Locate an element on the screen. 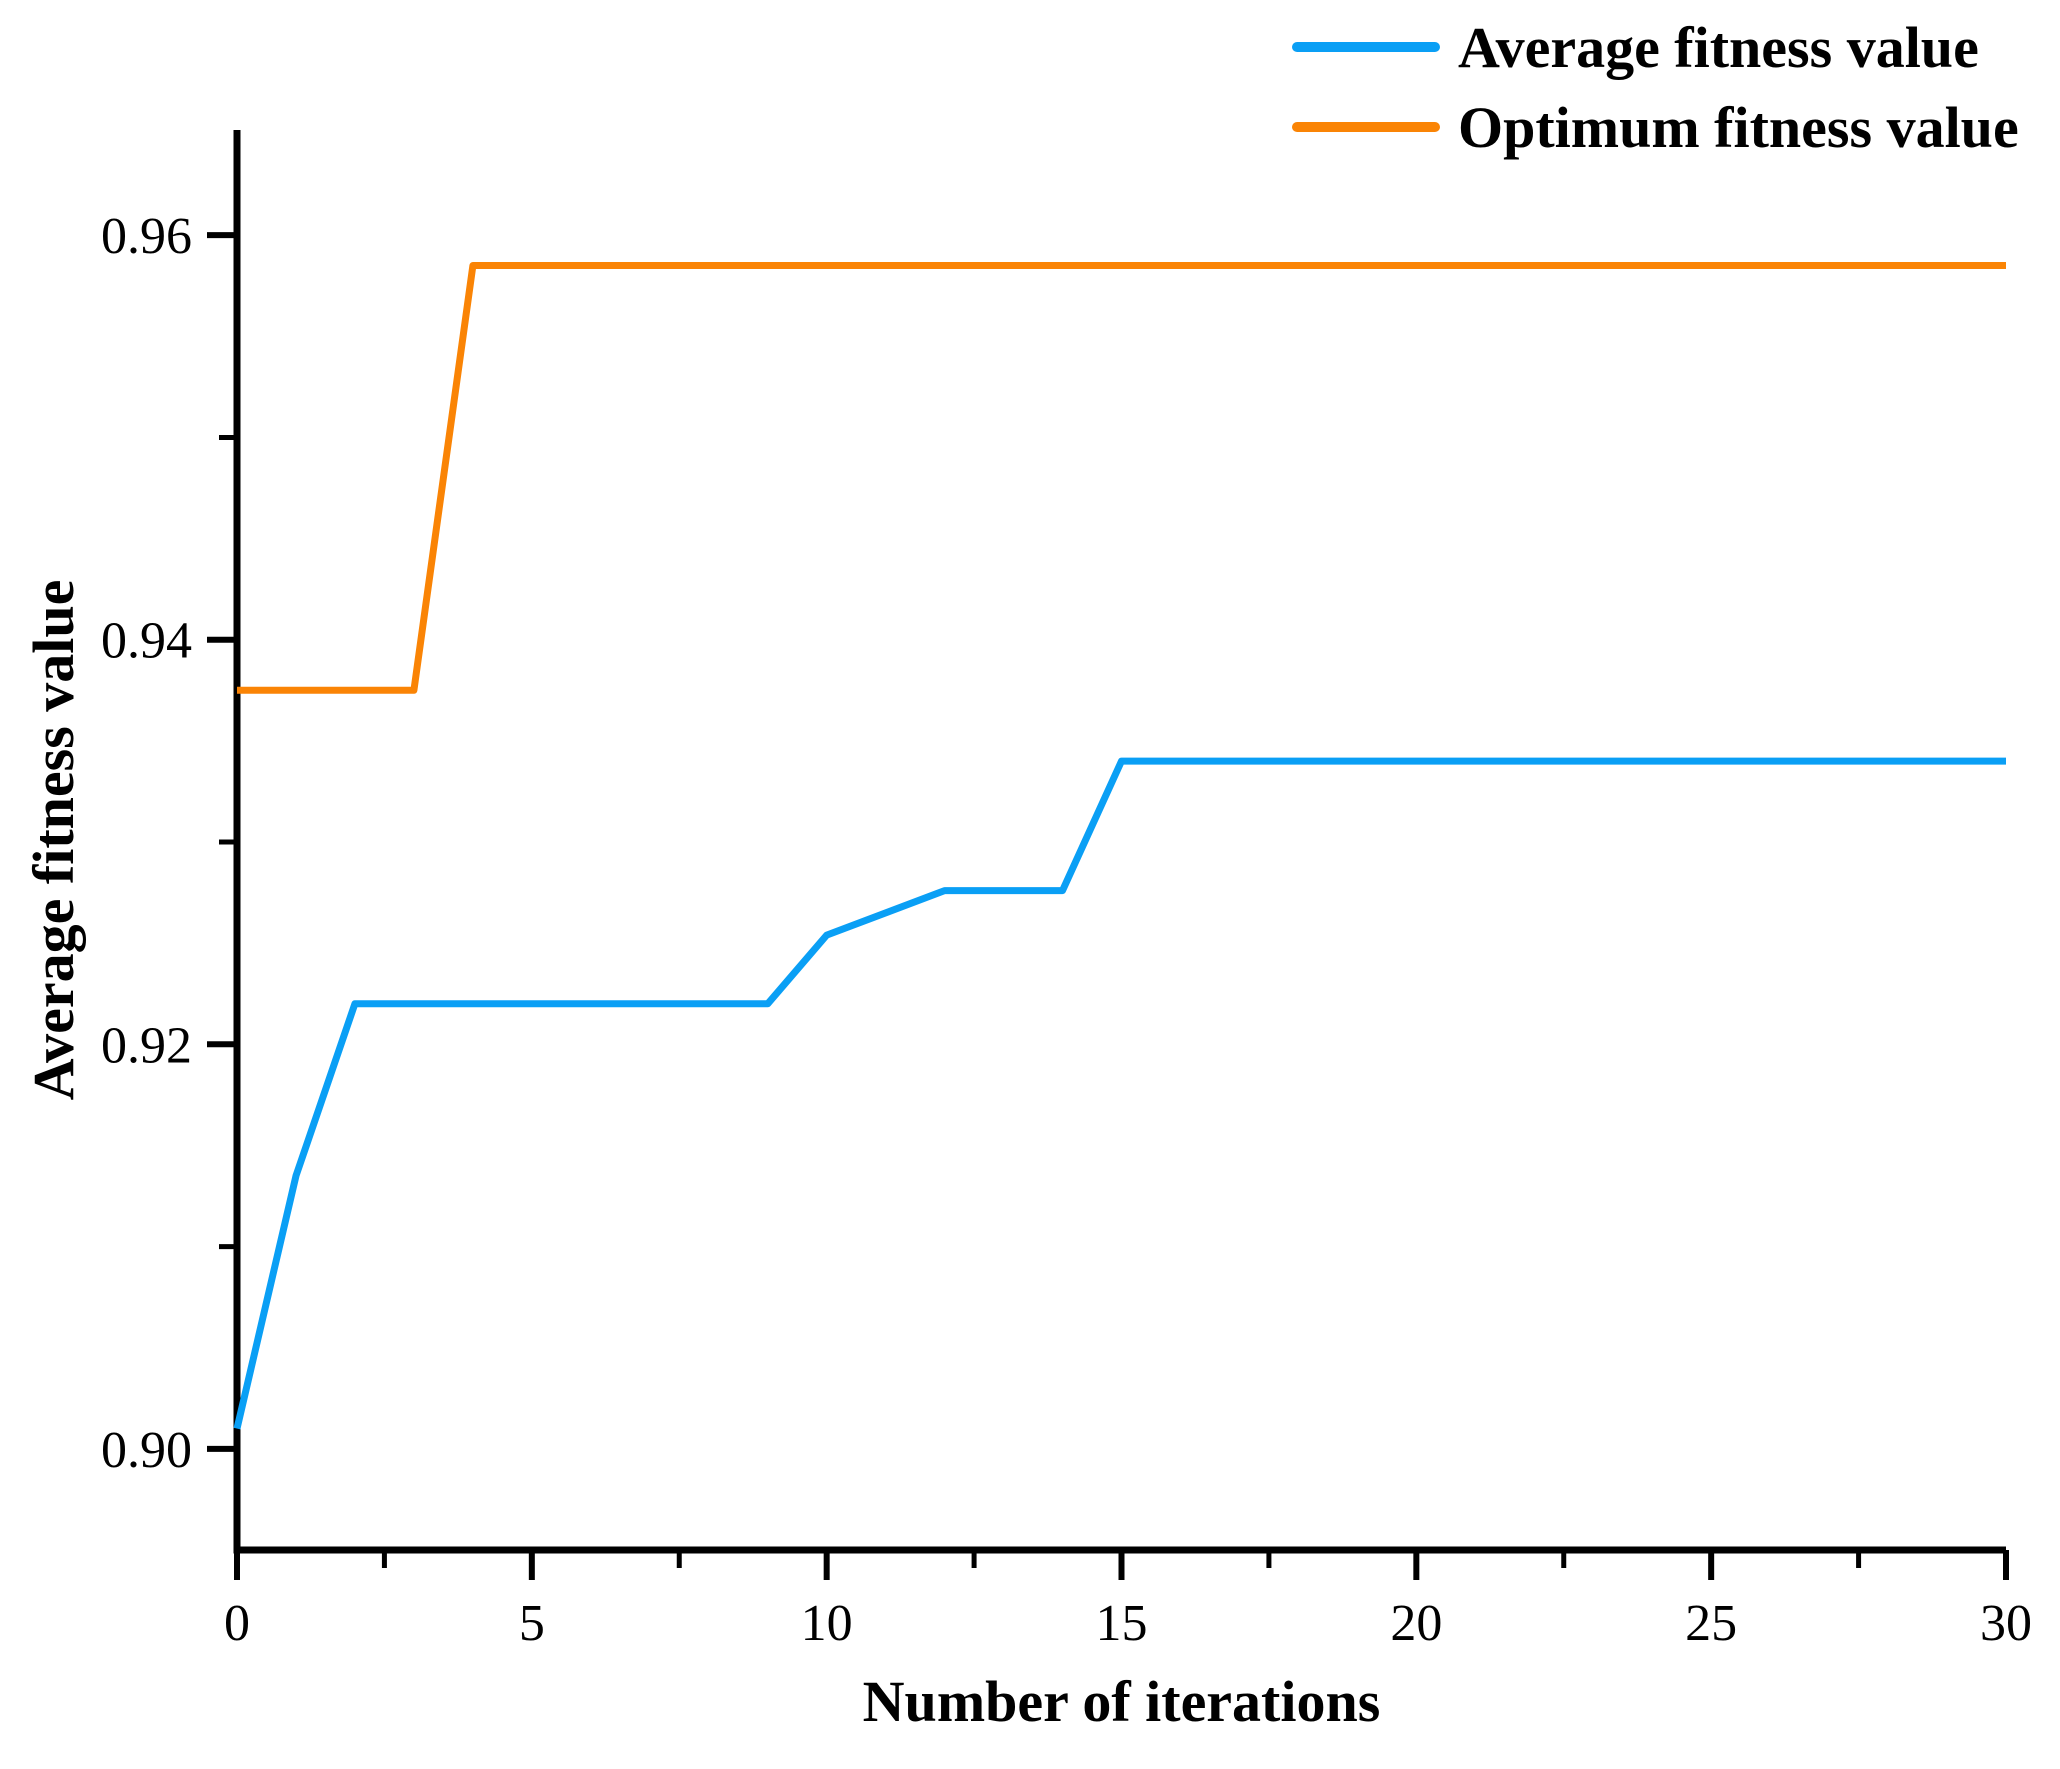 The width and height of the screenshot is (2060, 1769). y-axis-title: Average fitness value is located at coordinates (53, 840).